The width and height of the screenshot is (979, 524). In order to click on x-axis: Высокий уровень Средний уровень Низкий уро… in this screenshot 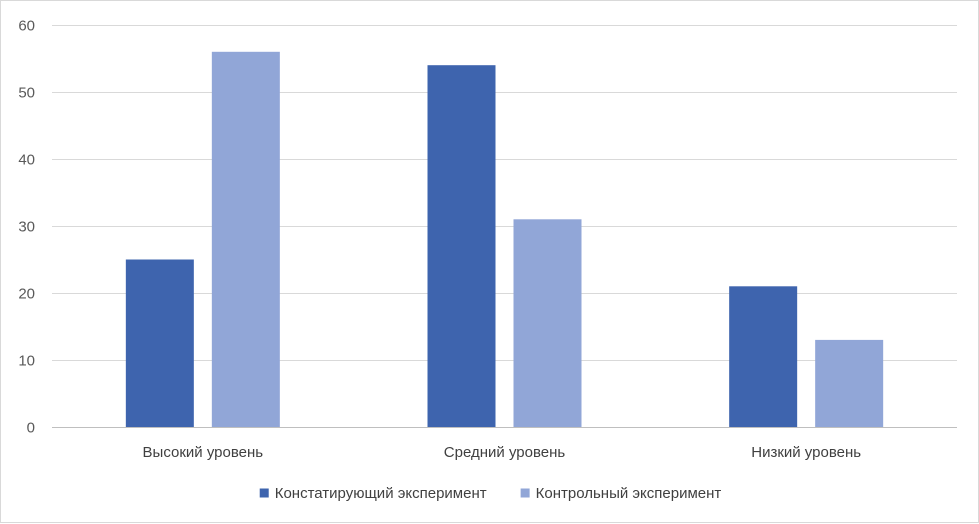, I will do `click(504, 444)`.